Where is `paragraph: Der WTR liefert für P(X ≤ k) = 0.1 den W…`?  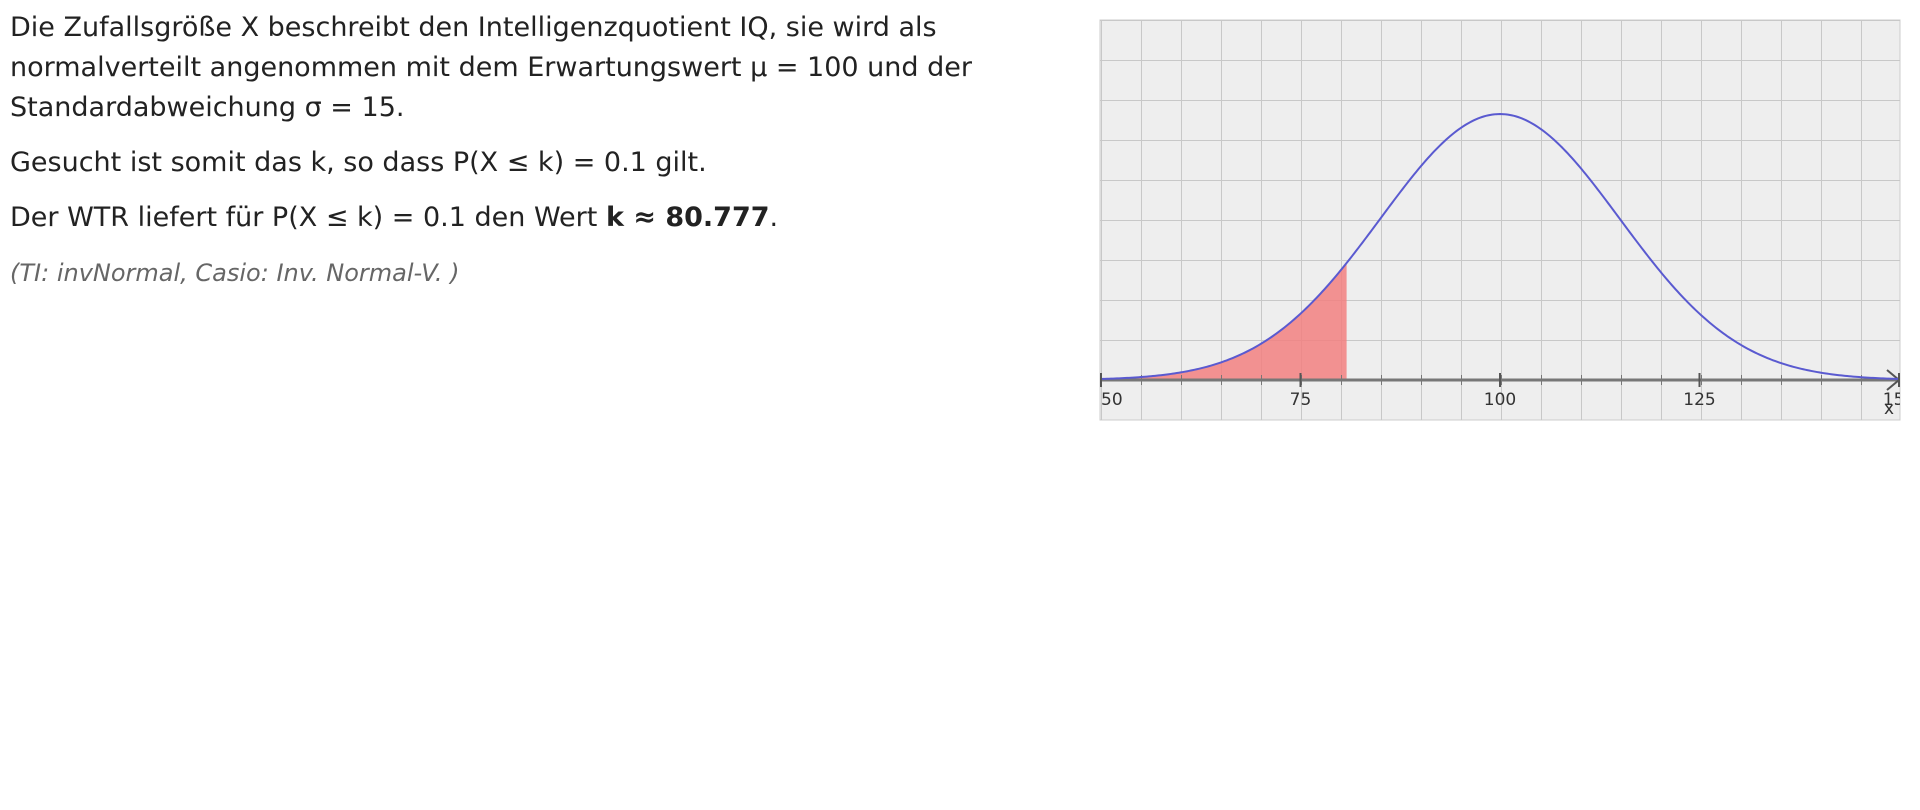
paragraph: Der WTR liefert für P(X ≤ k) = 0.1 den W… is located at coordinates (545, 218).